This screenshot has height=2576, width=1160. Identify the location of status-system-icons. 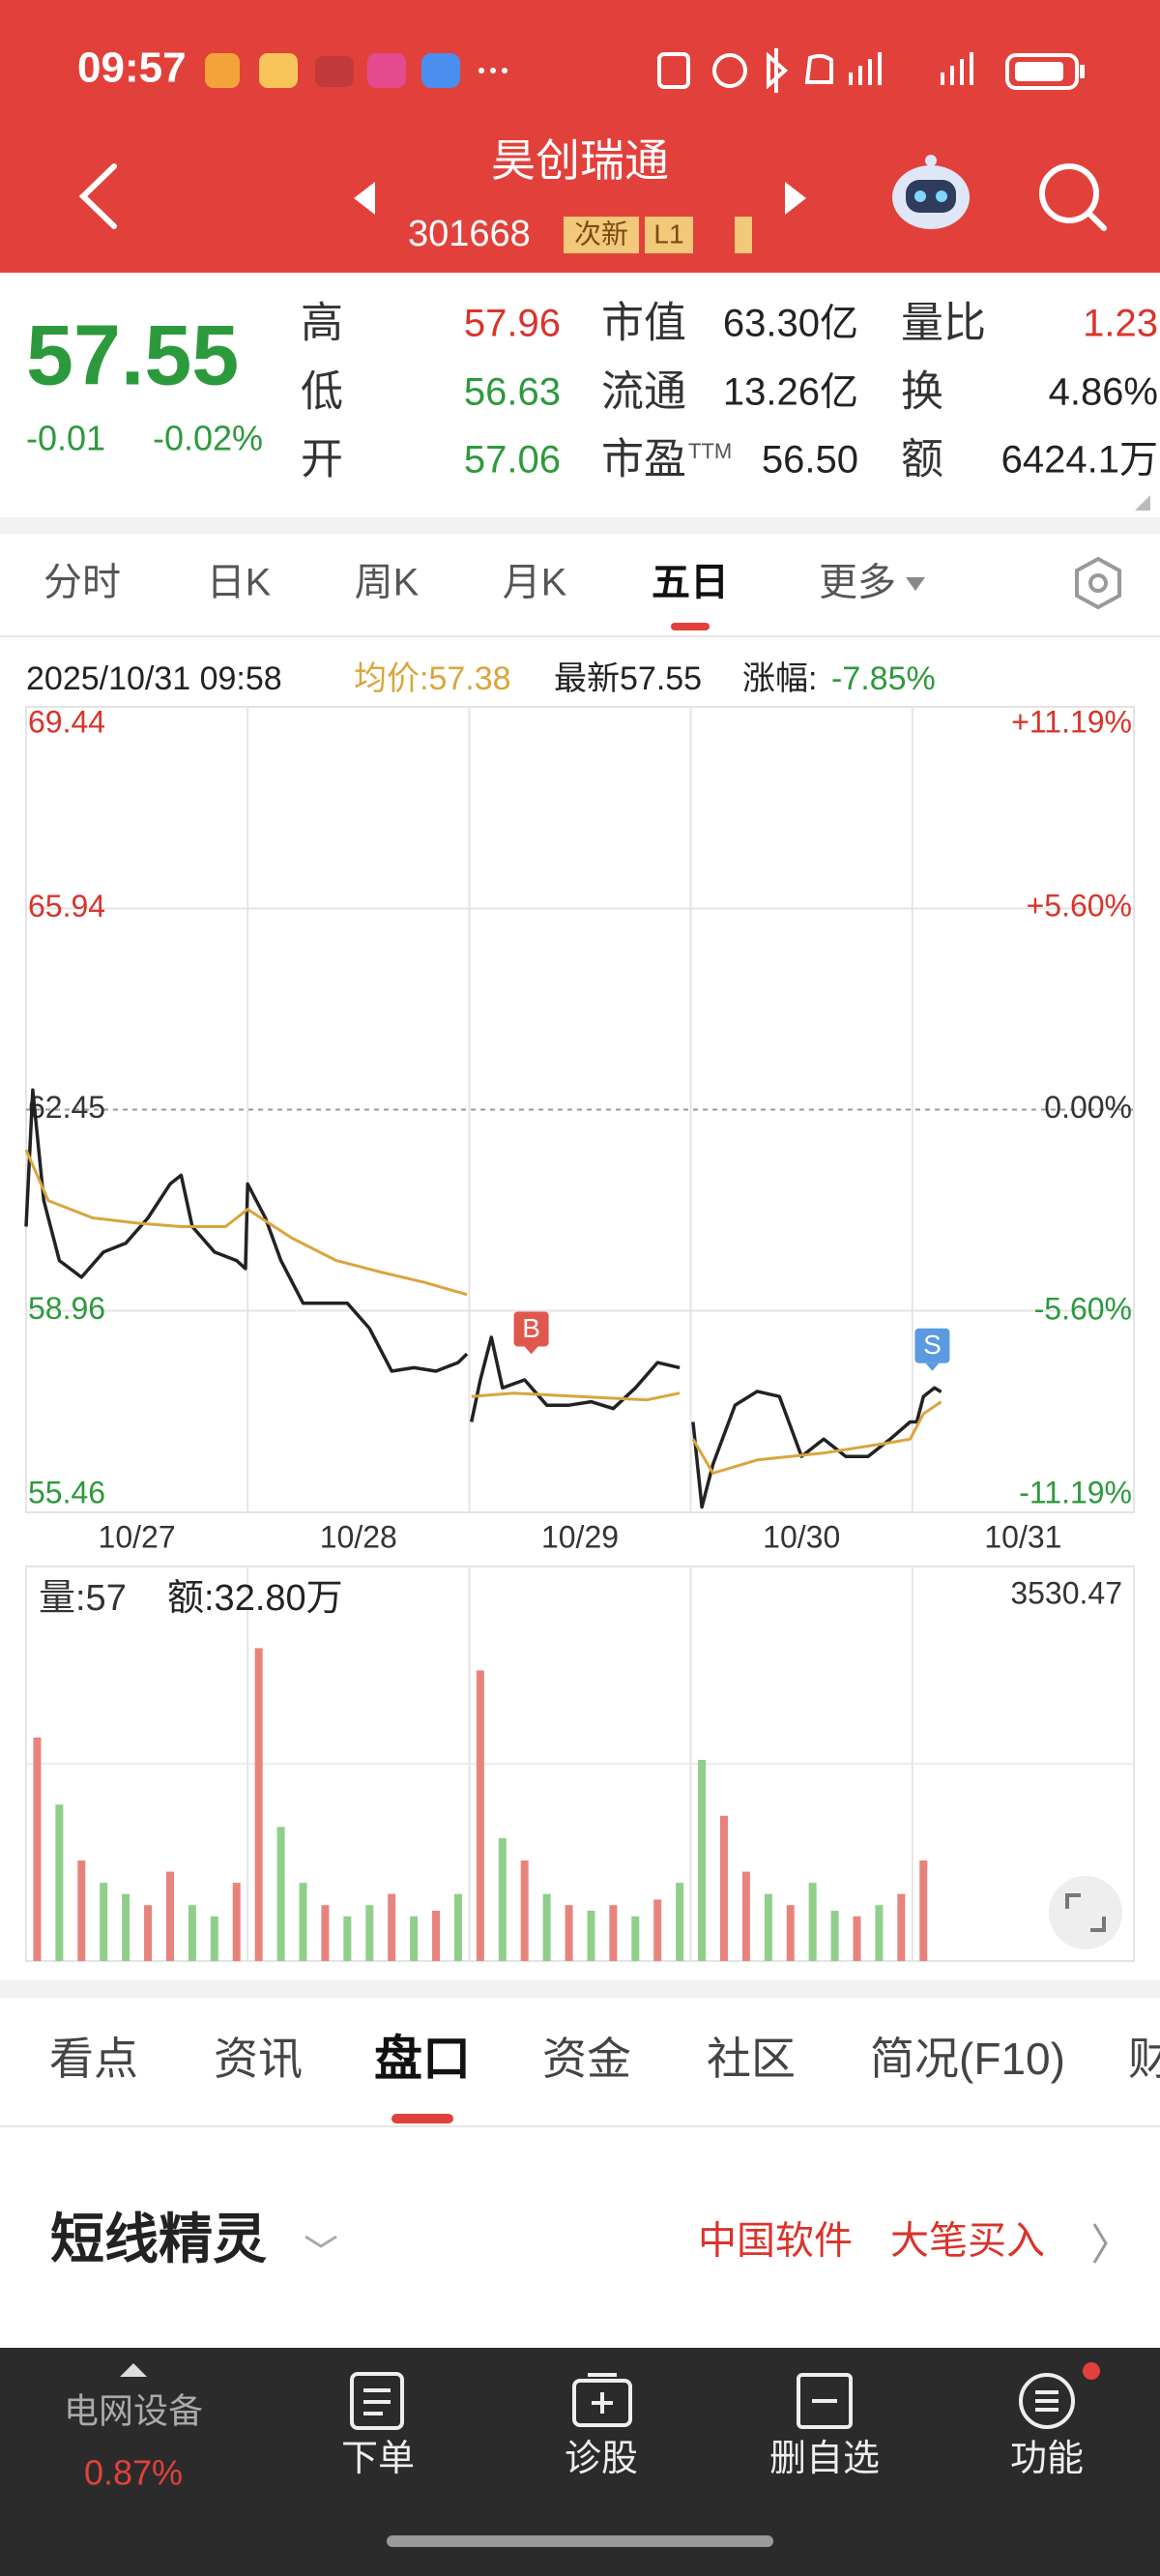
(871, 70).